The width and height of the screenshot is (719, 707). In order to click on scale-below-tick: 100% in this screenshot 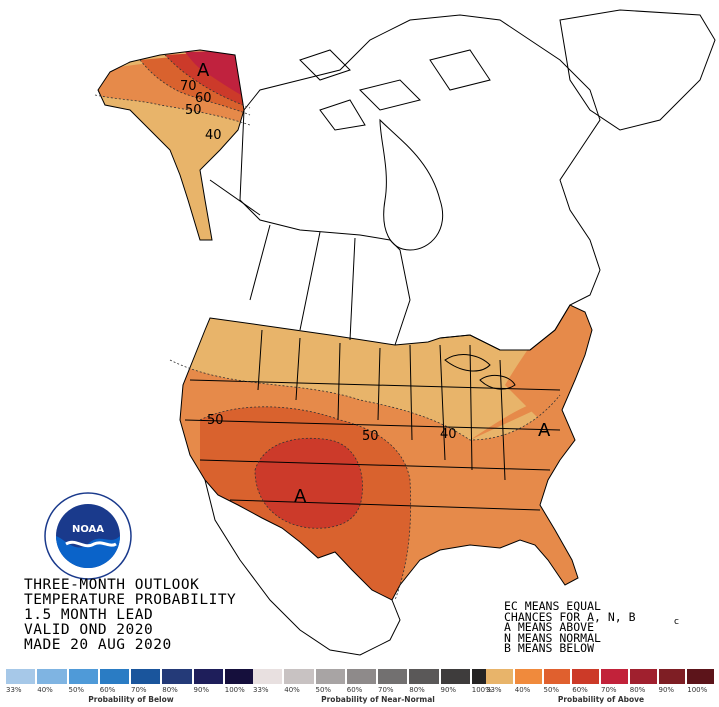, I will do `click(234, 690)`.